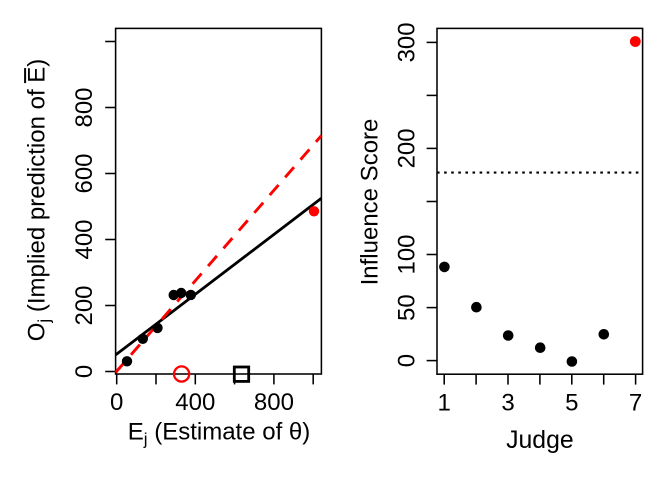 The height and width of the screenshot is (480, 672). What do you see at coordinates (406, 254) in the screenshot?
I see `svg-text: 100` at bounding box center [406, 254].